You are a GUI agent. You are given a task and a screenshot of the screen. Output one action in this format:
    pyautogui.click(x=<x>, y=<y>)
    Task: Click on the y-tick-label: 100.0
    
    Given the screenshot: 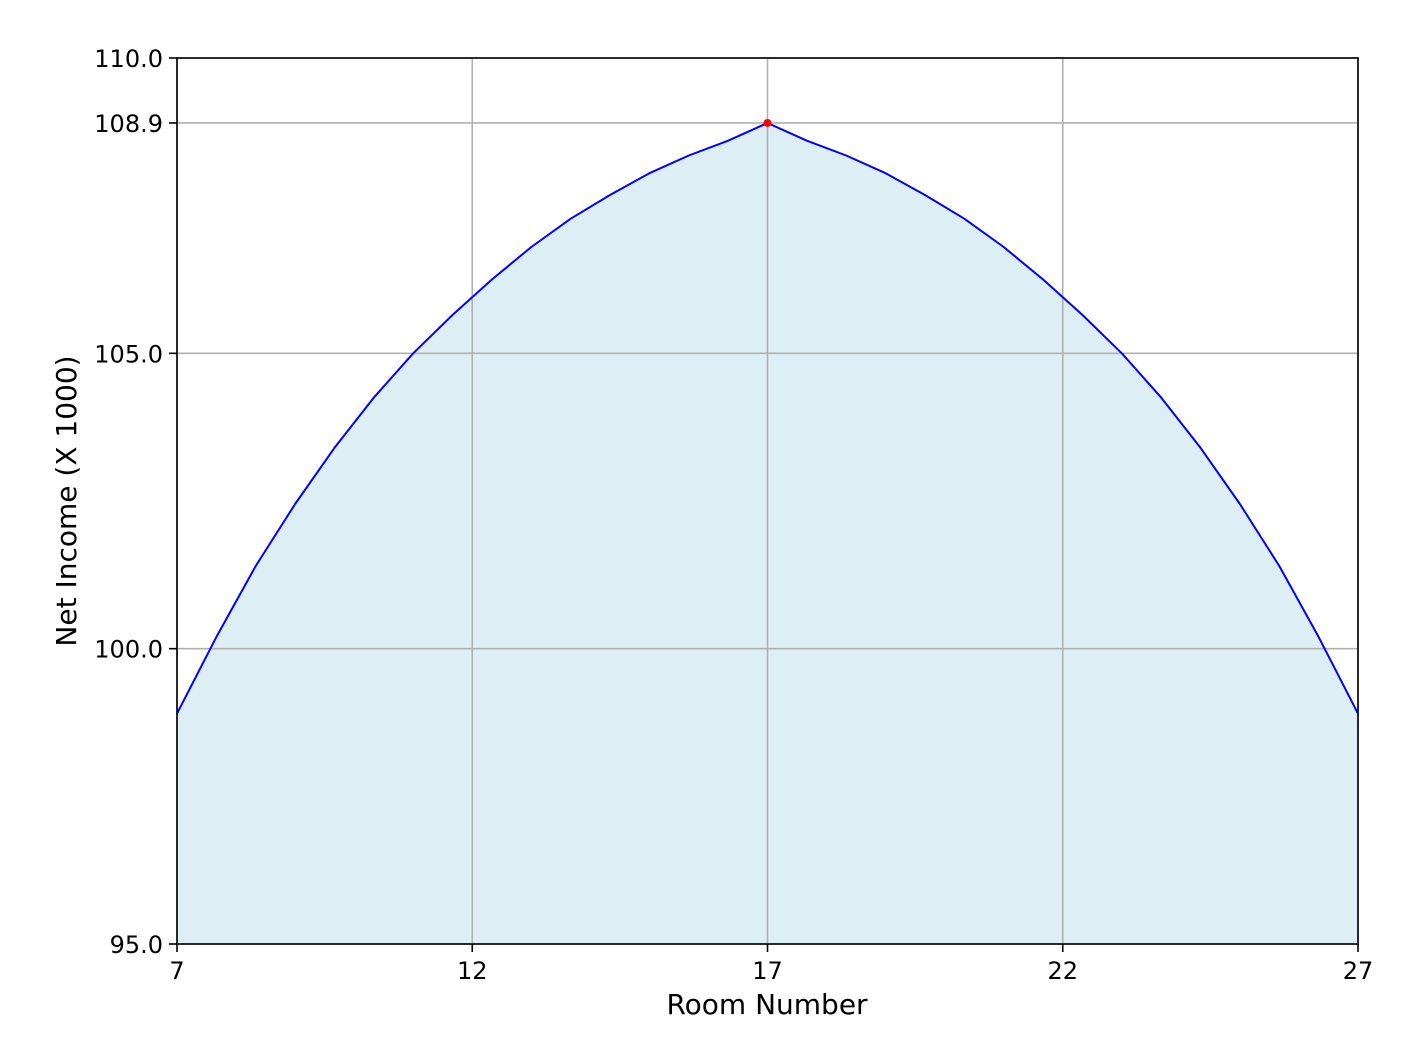 What is the action you would take?
    pyautogui.click(x=128, y=650)
    